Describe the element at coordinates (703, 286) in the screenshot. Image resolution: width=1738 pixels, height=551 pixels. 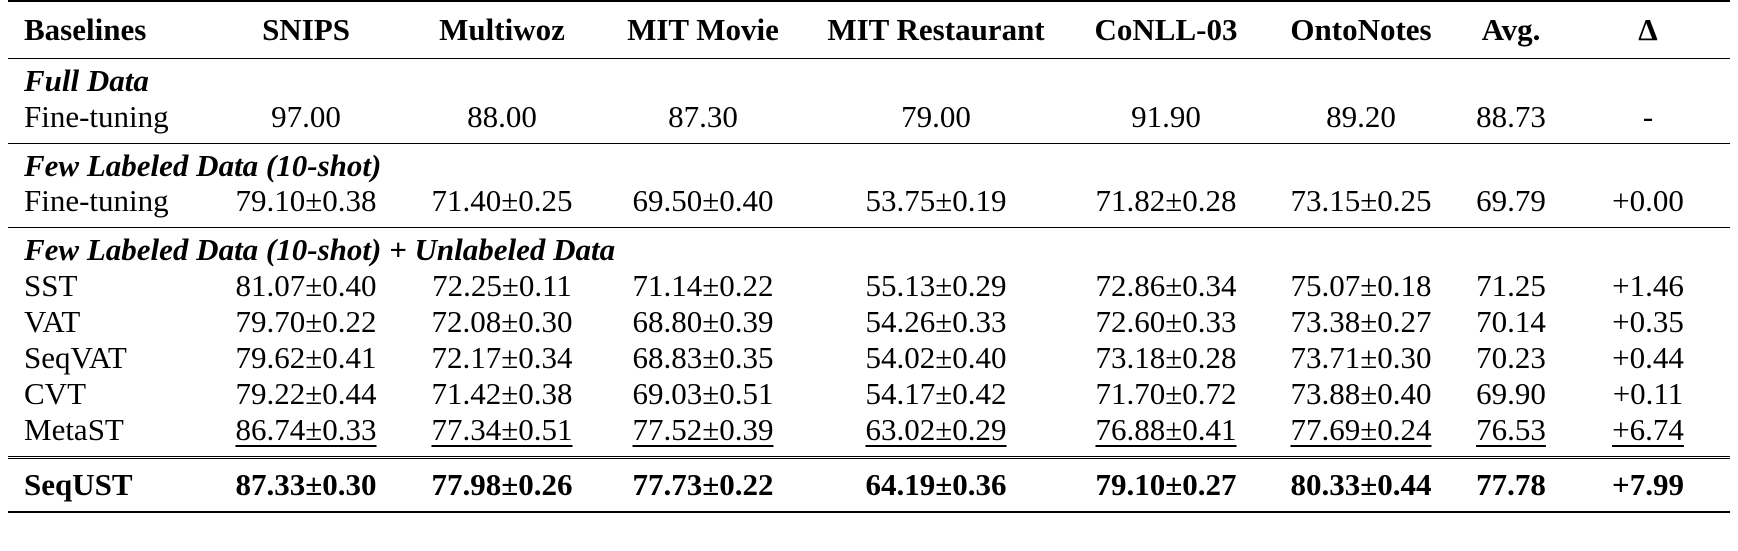
I see `cell-mit-movie: 71.14±0.22` at that location.